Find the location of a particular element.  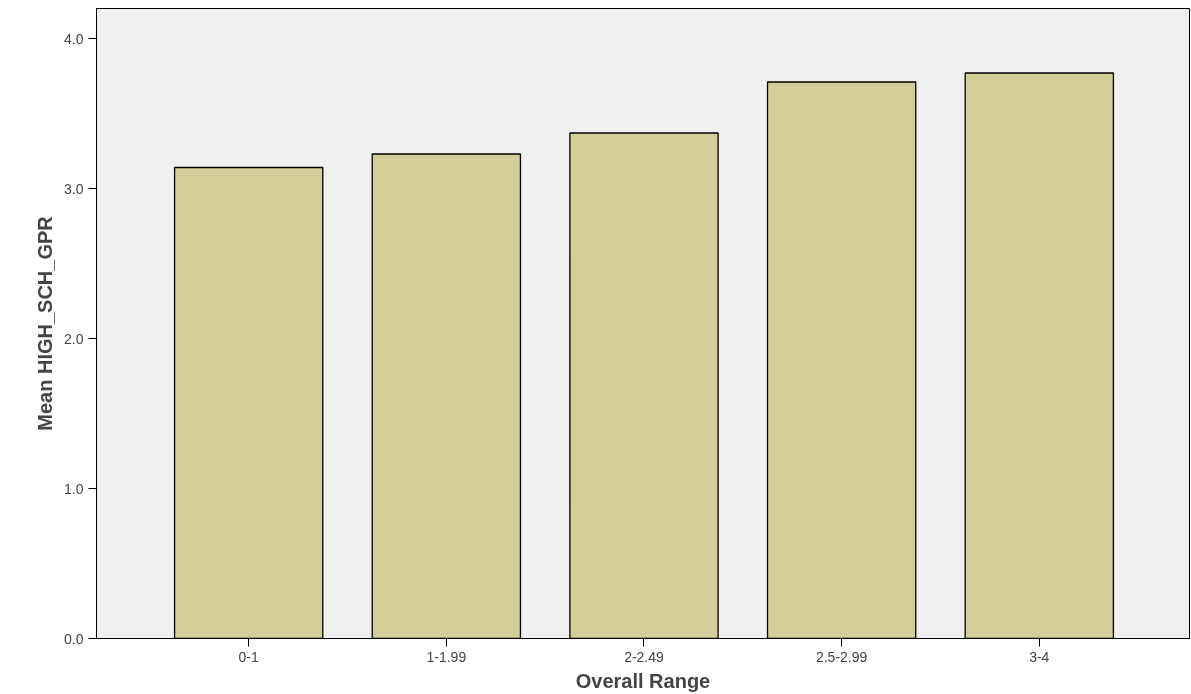

x-tick-label: 3-4 is located at coordinates (1039, 656).